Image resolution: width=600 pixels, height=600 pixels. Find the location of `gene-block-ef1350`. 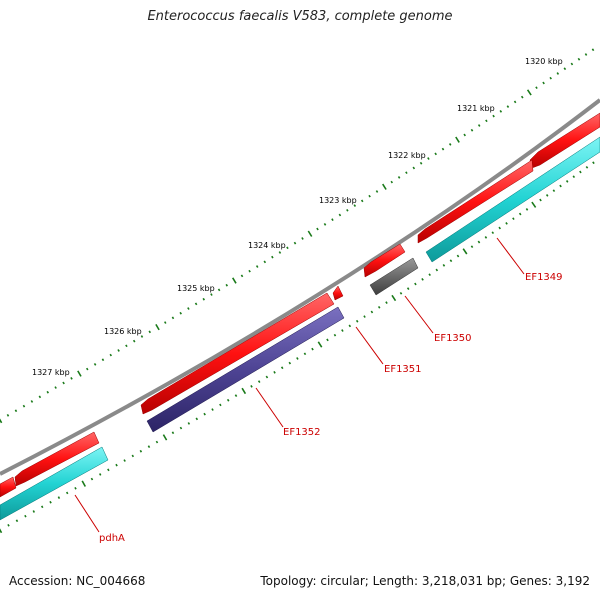

gene-block-ef1350 is located at coordinates (394, 276).